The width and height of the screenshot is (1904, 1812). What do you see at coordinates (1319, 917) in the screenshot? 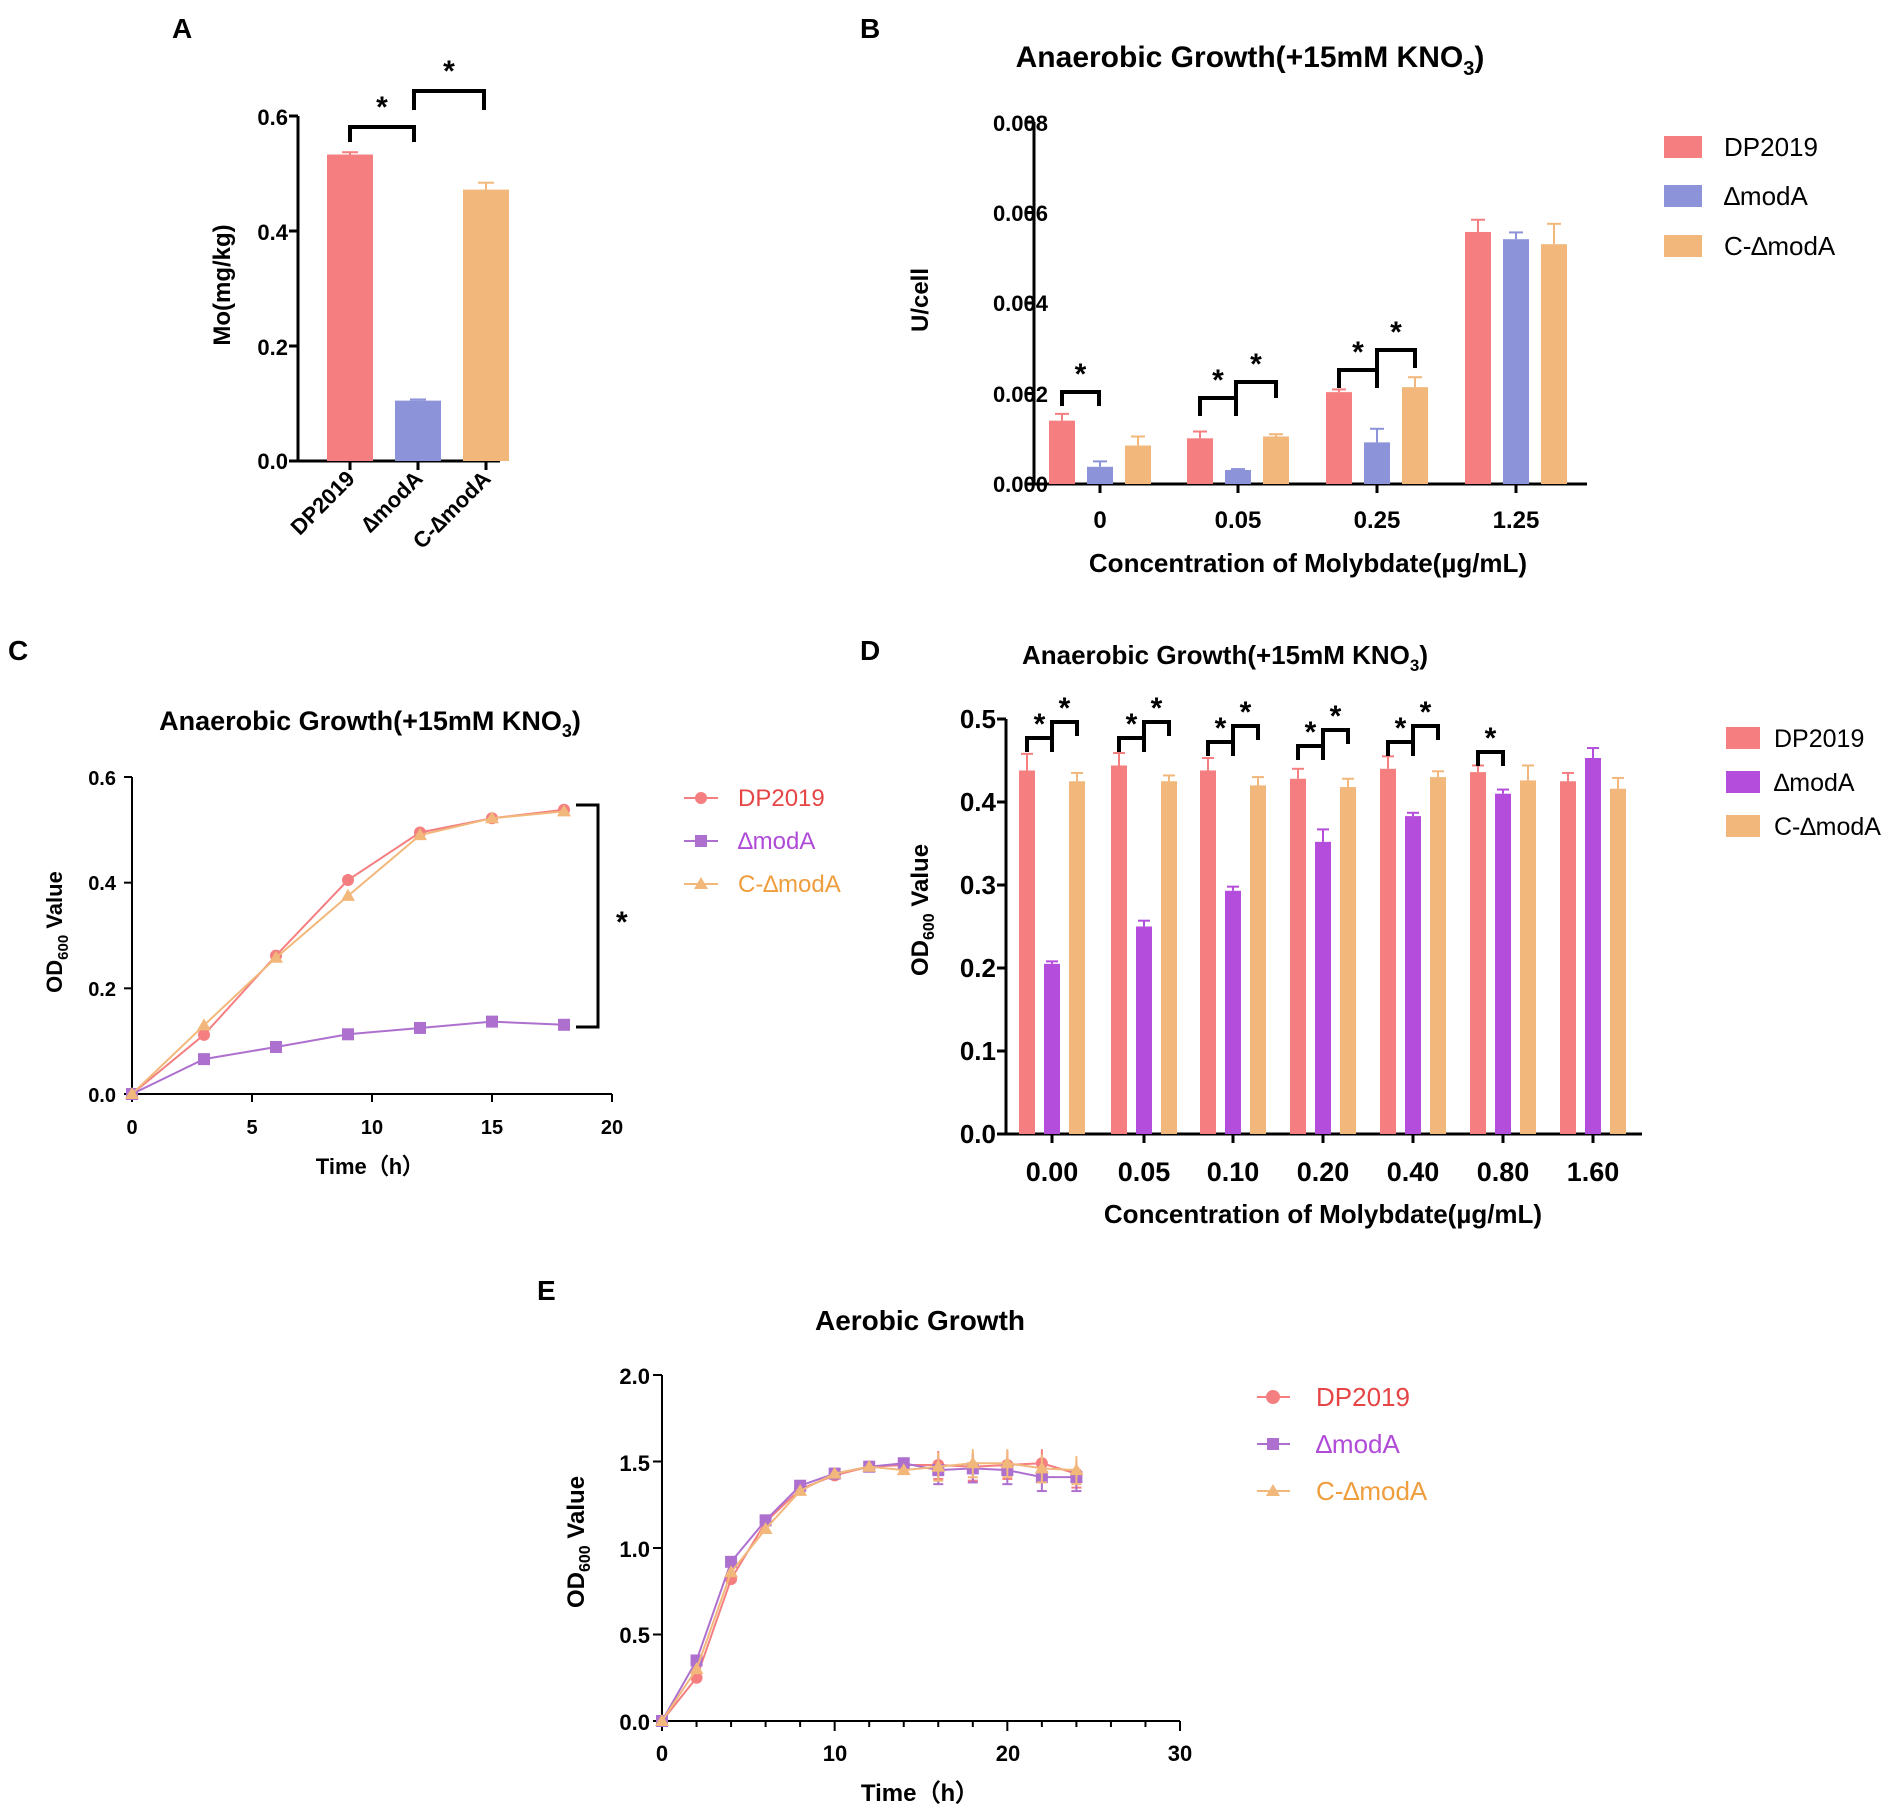
I see `panel-d-marks: * * * * * * * * * * *` at bounding box center [1319, 917].